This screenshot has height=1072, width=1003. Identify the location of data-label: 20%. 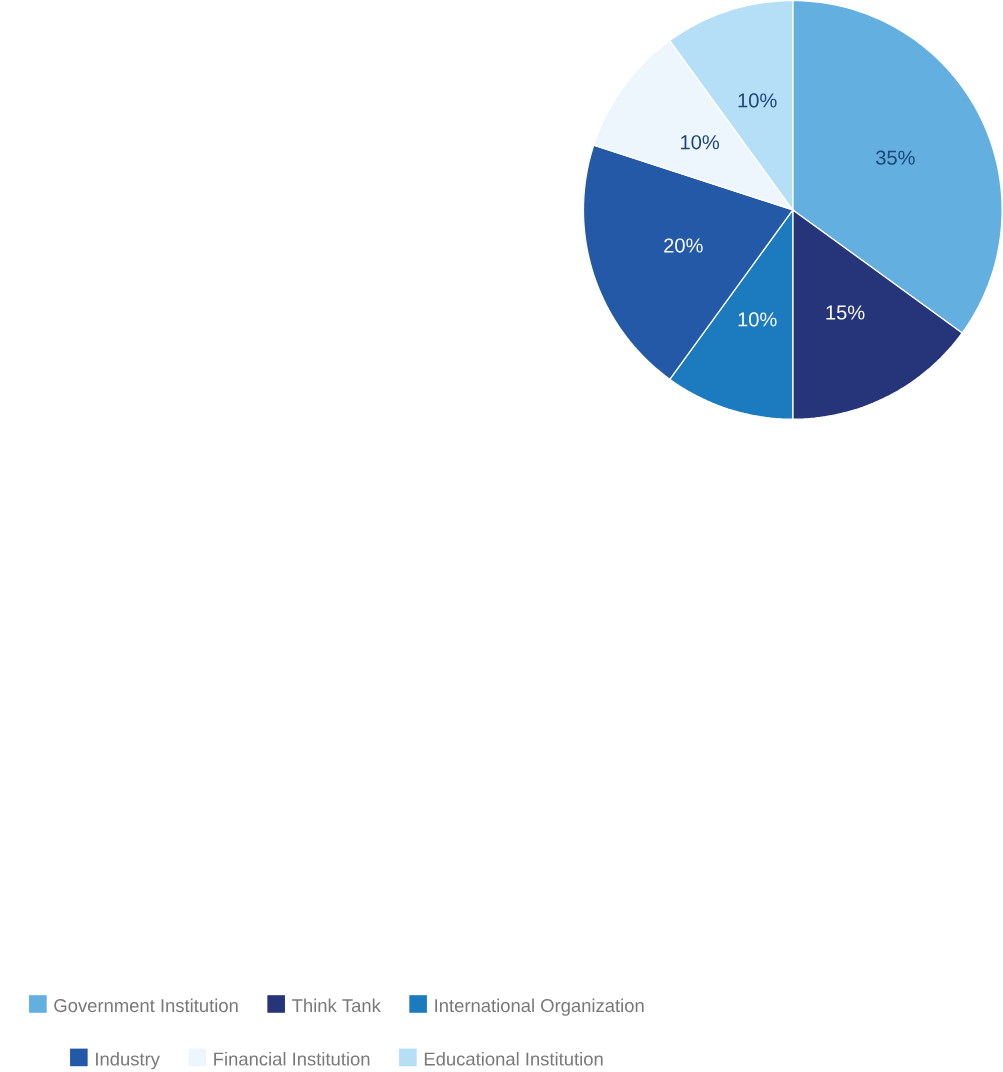
(683, 245).